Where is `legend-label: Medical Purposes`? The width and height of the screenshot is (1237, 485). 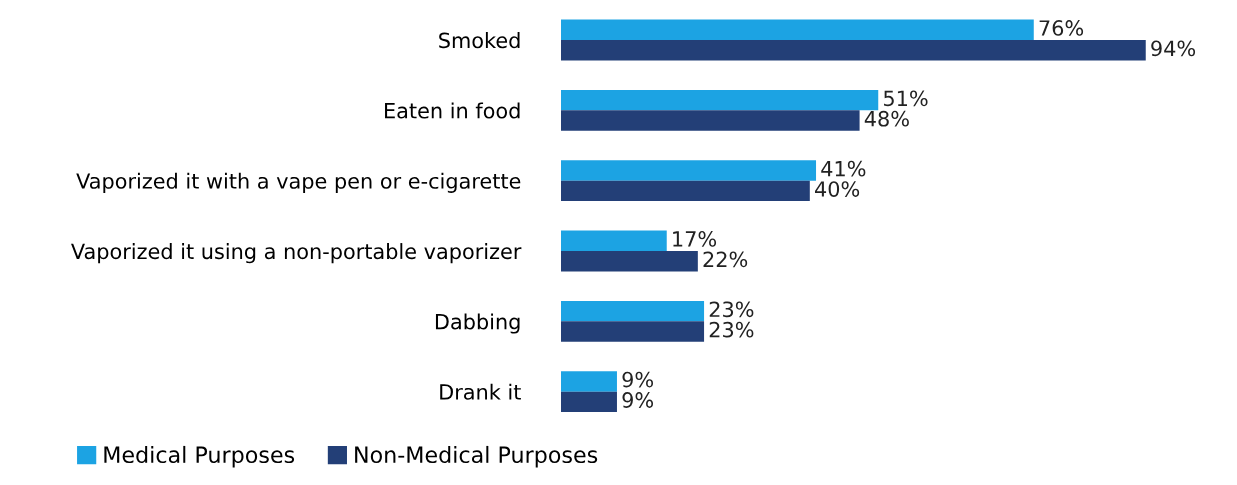 legend-label: Medical Purposes is located at coordinates (199, 456).